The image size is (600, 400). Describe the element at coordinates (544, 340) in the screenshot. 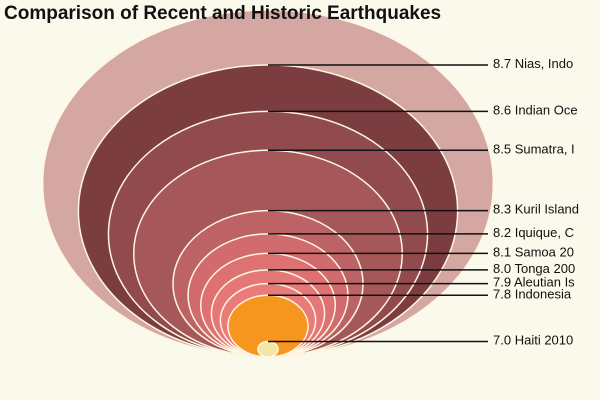

I see `category-label: Haiti 2010` at that location.